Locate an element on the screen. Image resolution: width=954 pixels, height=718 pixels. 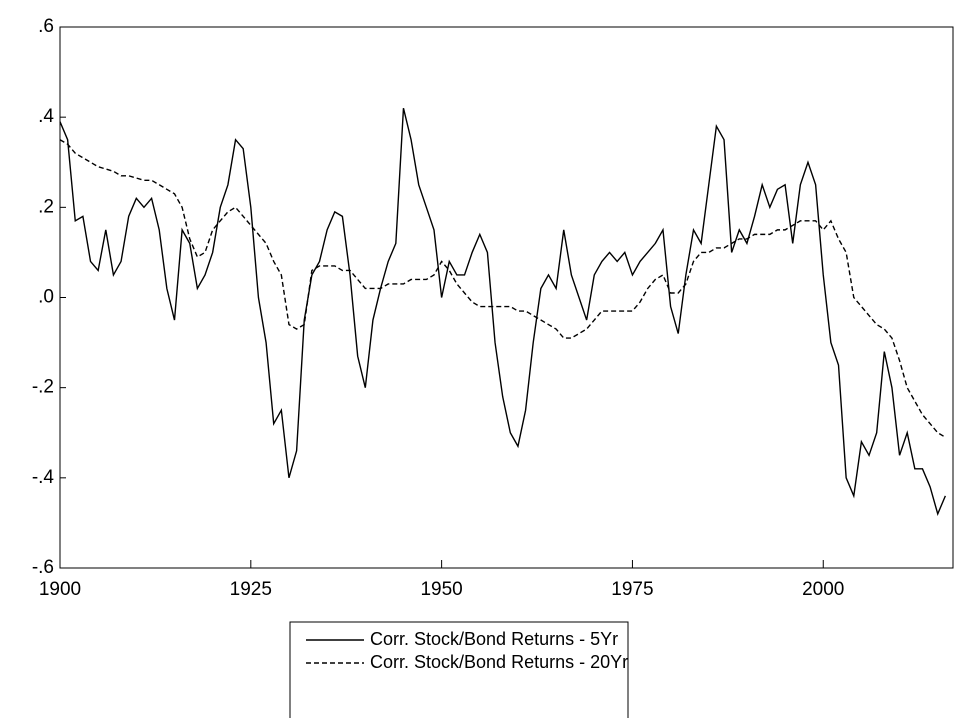
x-tick-label: 2000 is located at coordinates (823, 589).